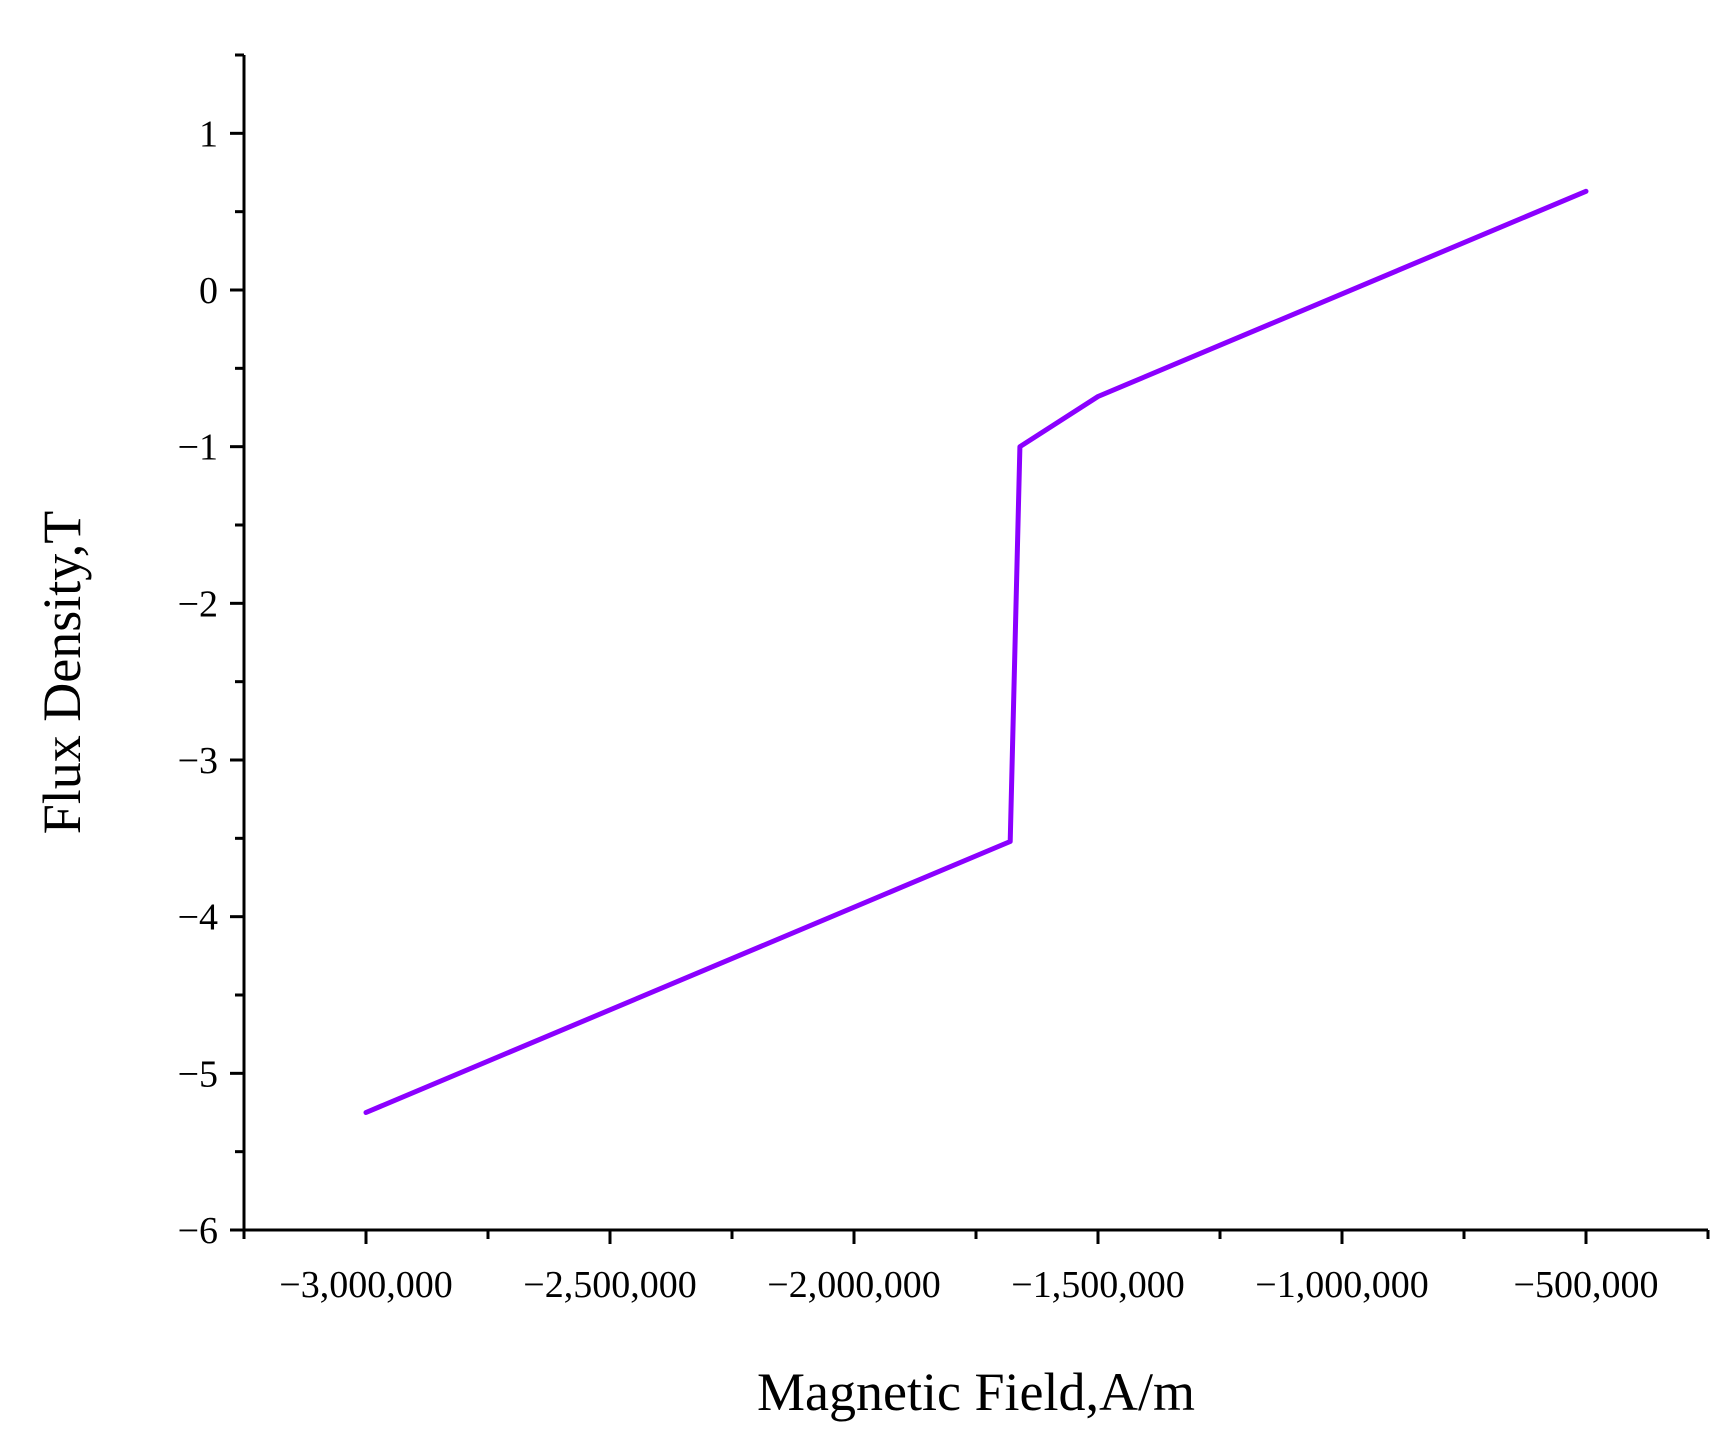  I want to click on y-tick-label: −5, so click(198, 1074).